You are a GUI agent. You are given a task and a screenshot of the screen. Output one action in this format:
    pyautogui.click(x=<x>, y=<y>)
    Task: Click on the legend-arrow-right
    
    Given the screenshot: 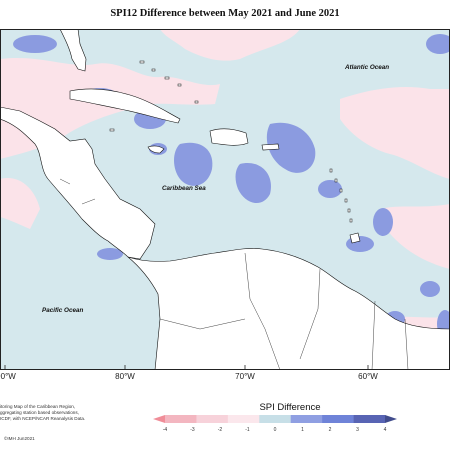 What is the action you would take?
    pyautogui.click(x=391, y=419)
    